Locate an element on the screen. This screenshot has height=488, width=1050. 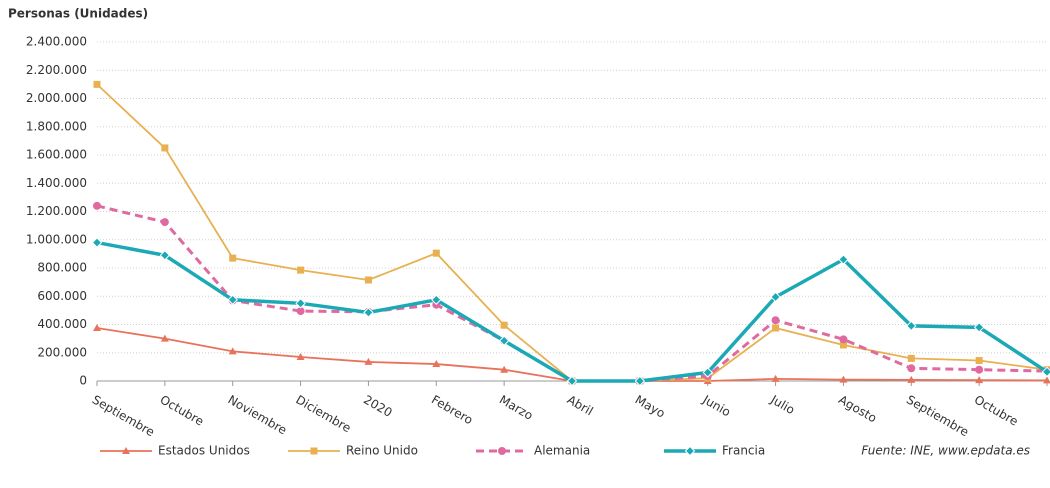
series-line is located at coordinates (572, 354).